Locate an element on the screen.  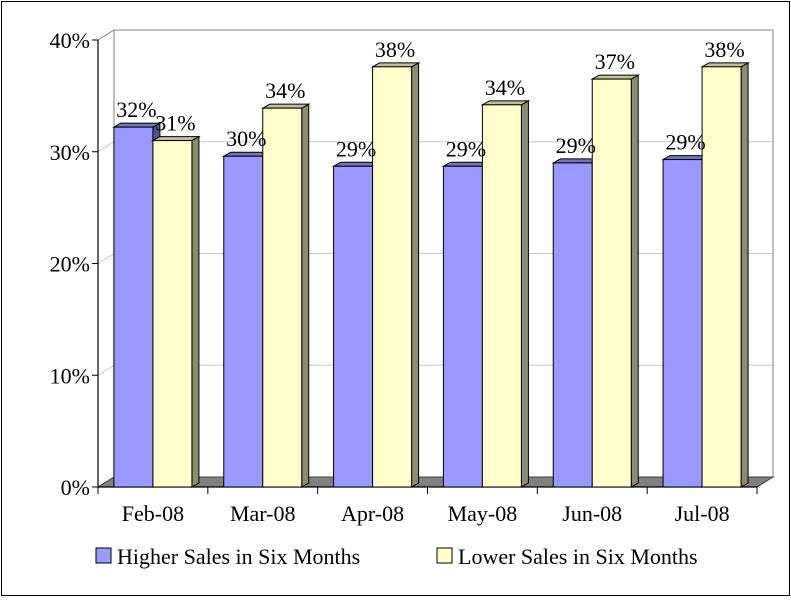
y-tick-label: 10% is located at coordinates (70, 375).